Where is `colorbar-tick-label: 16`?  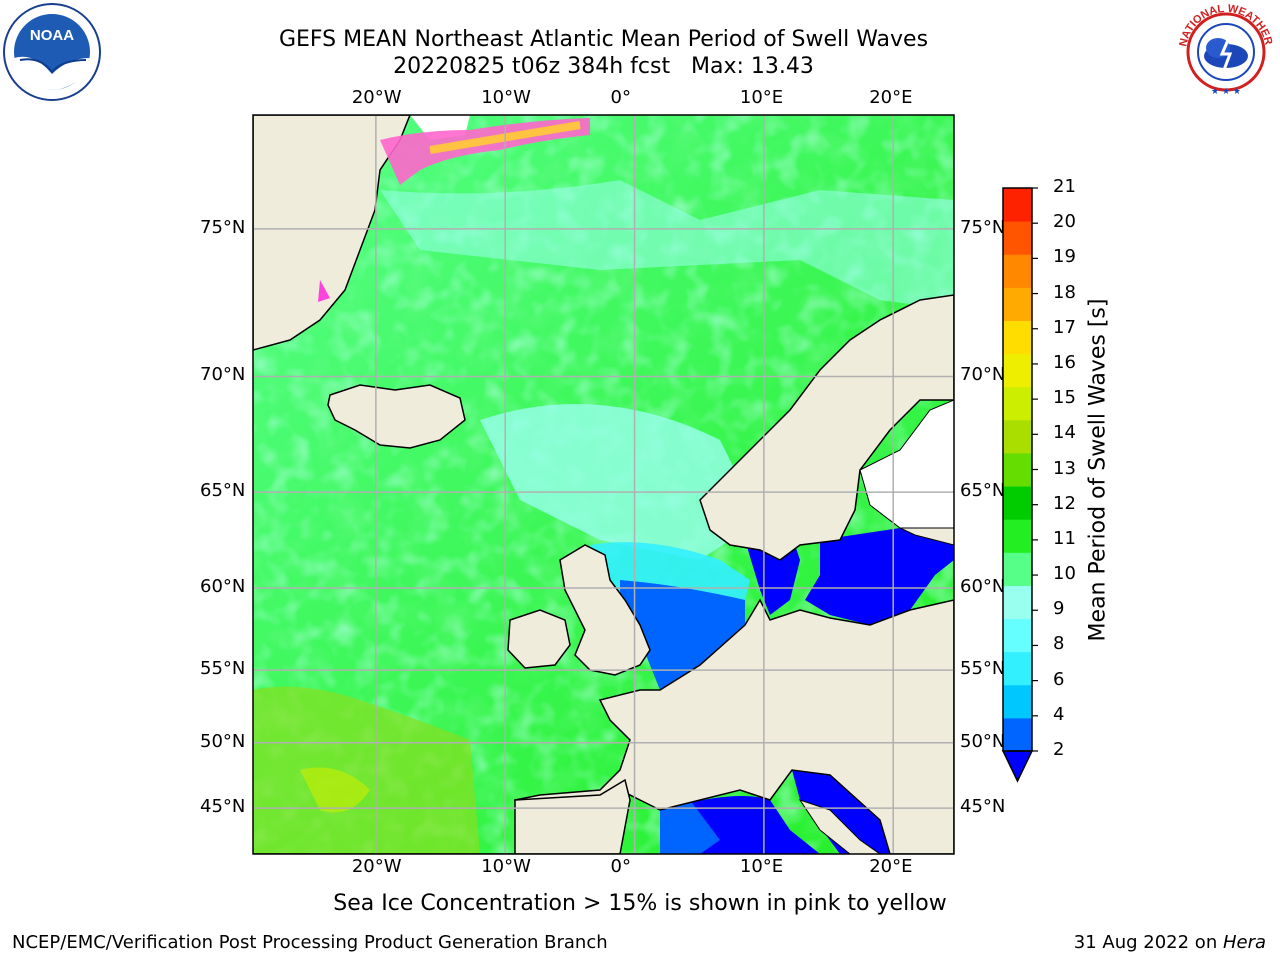
colorbar-tick-label: 16 is located at coordinates (1064, 362).